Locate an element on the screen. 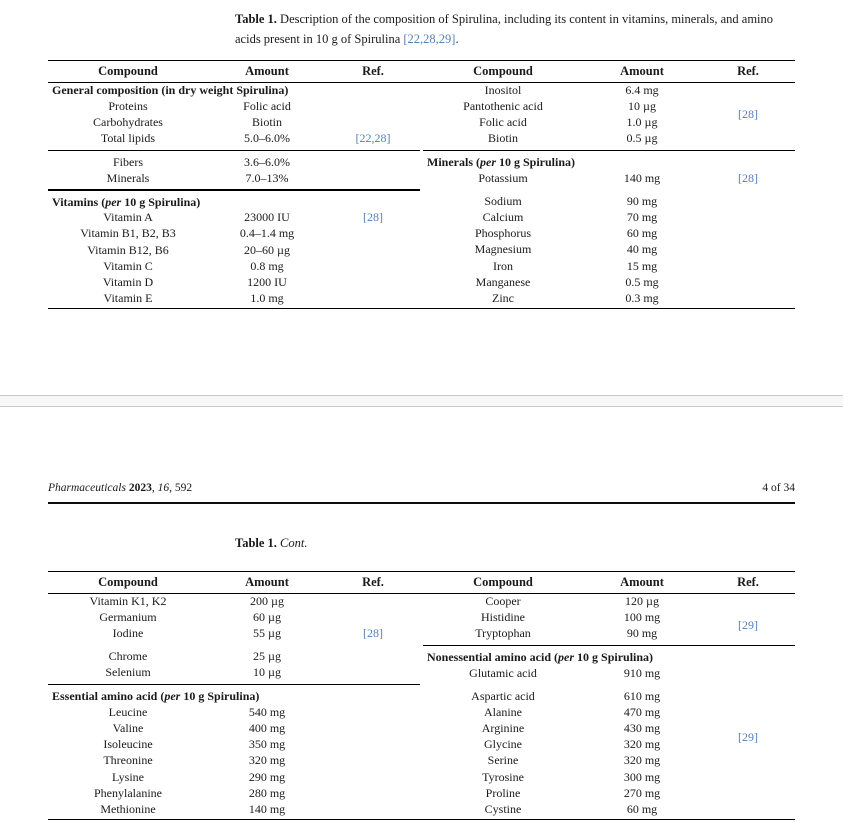 The image size is (843, 823). compound-cell: Selenium is located at coordinates (128, 672).